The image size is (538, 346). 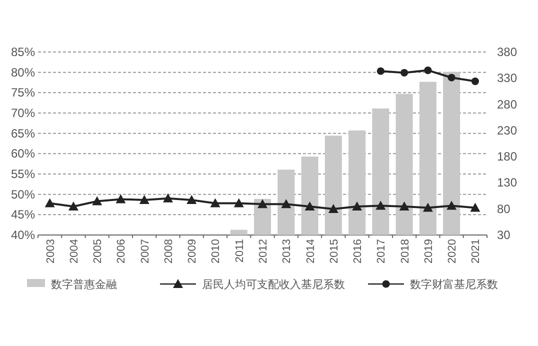 I want to click on y-tick-label: 85%, so click(x=23, y=52).